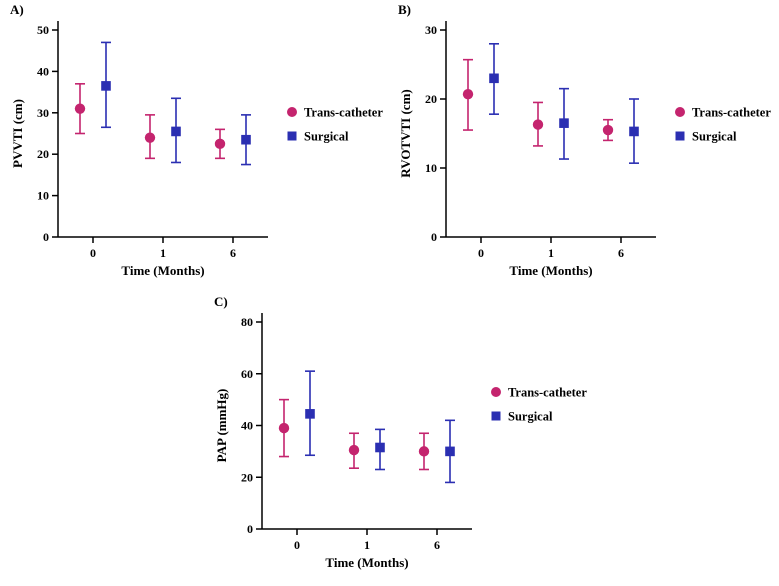  Describe the element at coordinates (17, 9) in the screenshot. I see `panel-a-label: A)` at that location.